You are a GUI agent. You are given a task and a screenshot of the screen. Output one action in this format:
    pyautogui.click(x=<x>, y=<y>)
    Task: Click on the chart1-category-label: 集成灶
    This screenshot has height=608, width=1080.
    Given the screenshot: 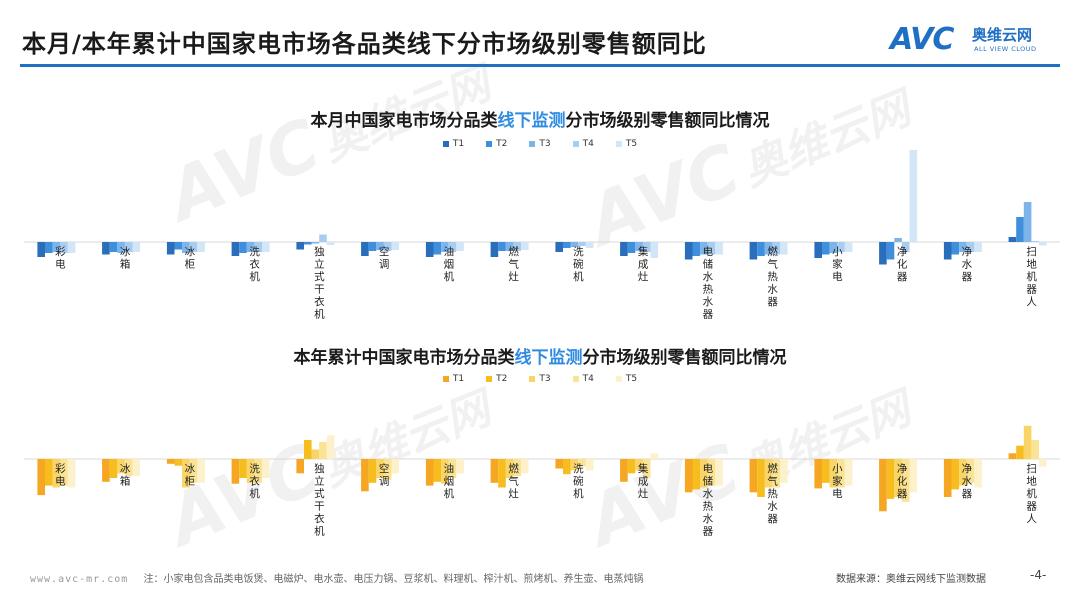 What is the action you would take?
    pyautogui.click(x=643, y=264)
    